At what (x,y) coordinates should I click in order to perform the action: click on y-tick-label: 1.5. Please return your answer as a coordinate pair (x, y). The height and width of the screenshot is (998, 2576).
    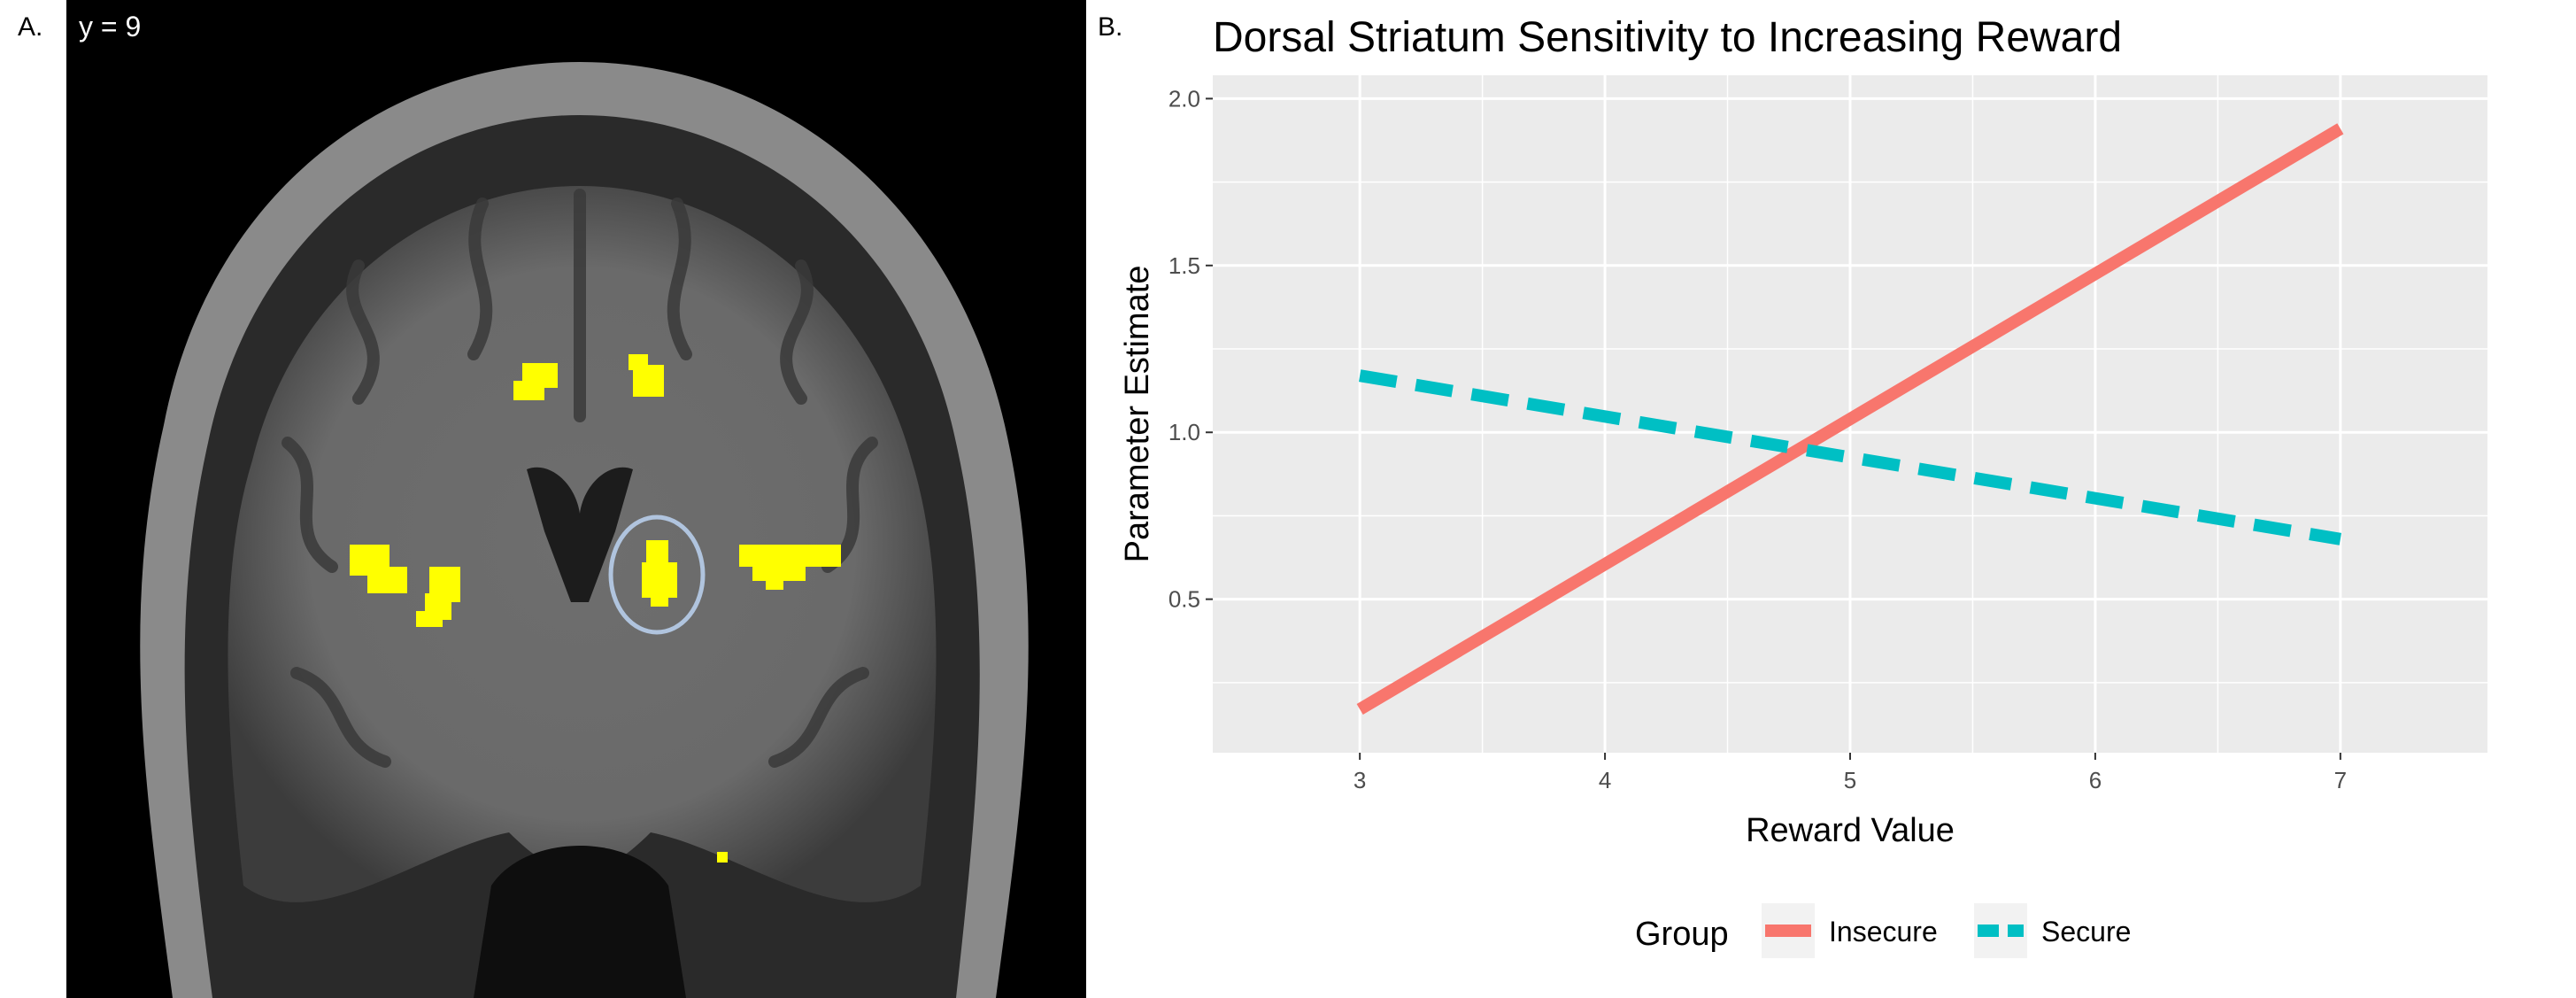
    Looking at the image, I should click on (1184, 265).